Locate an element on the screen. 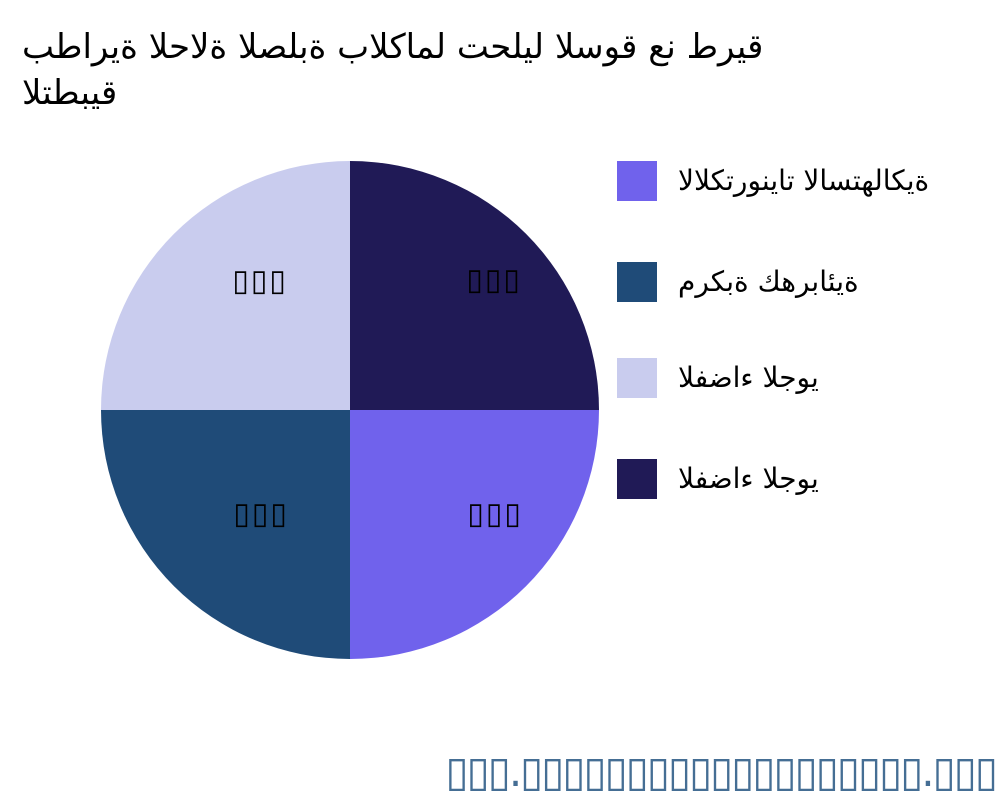 The height and width of the screenshot is (800, 1000). legend-item-aerospace-light: الفضاء الجوي is located at coordinates (718, 378).